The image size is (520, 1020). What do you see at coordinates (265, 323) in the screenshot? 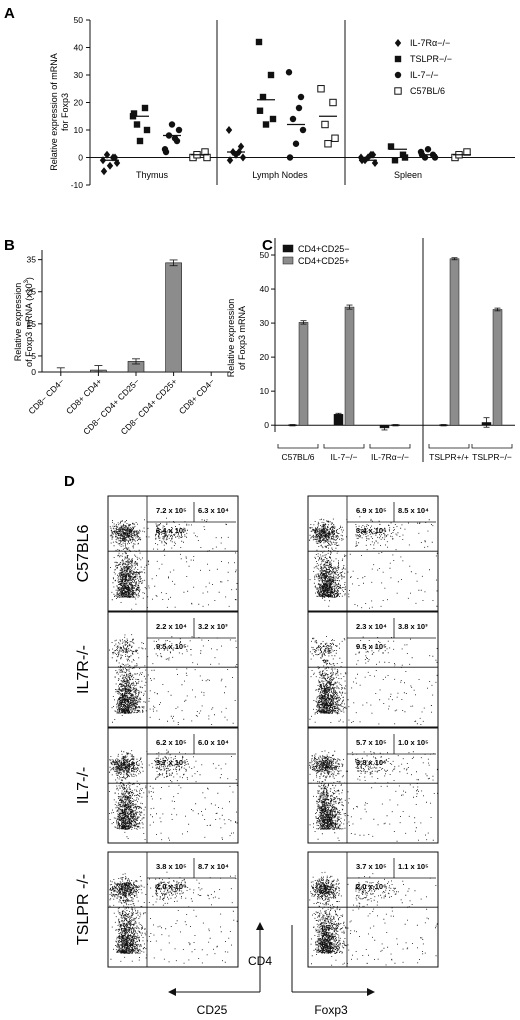
I see `panel-c-y-tick-label: 30` at bounding box center [265, 323].